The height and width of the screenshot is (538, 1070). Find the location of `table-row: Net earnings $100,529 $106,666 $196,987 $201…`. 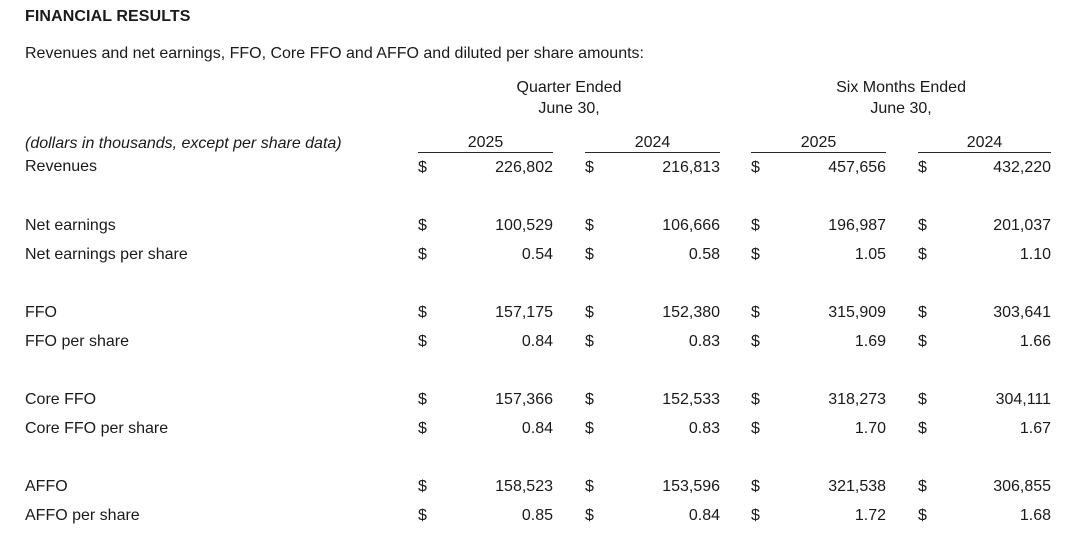

table-row: Net earnings $100,529 $106,666 $196,987 $201… is located at coordinates (538, 225).